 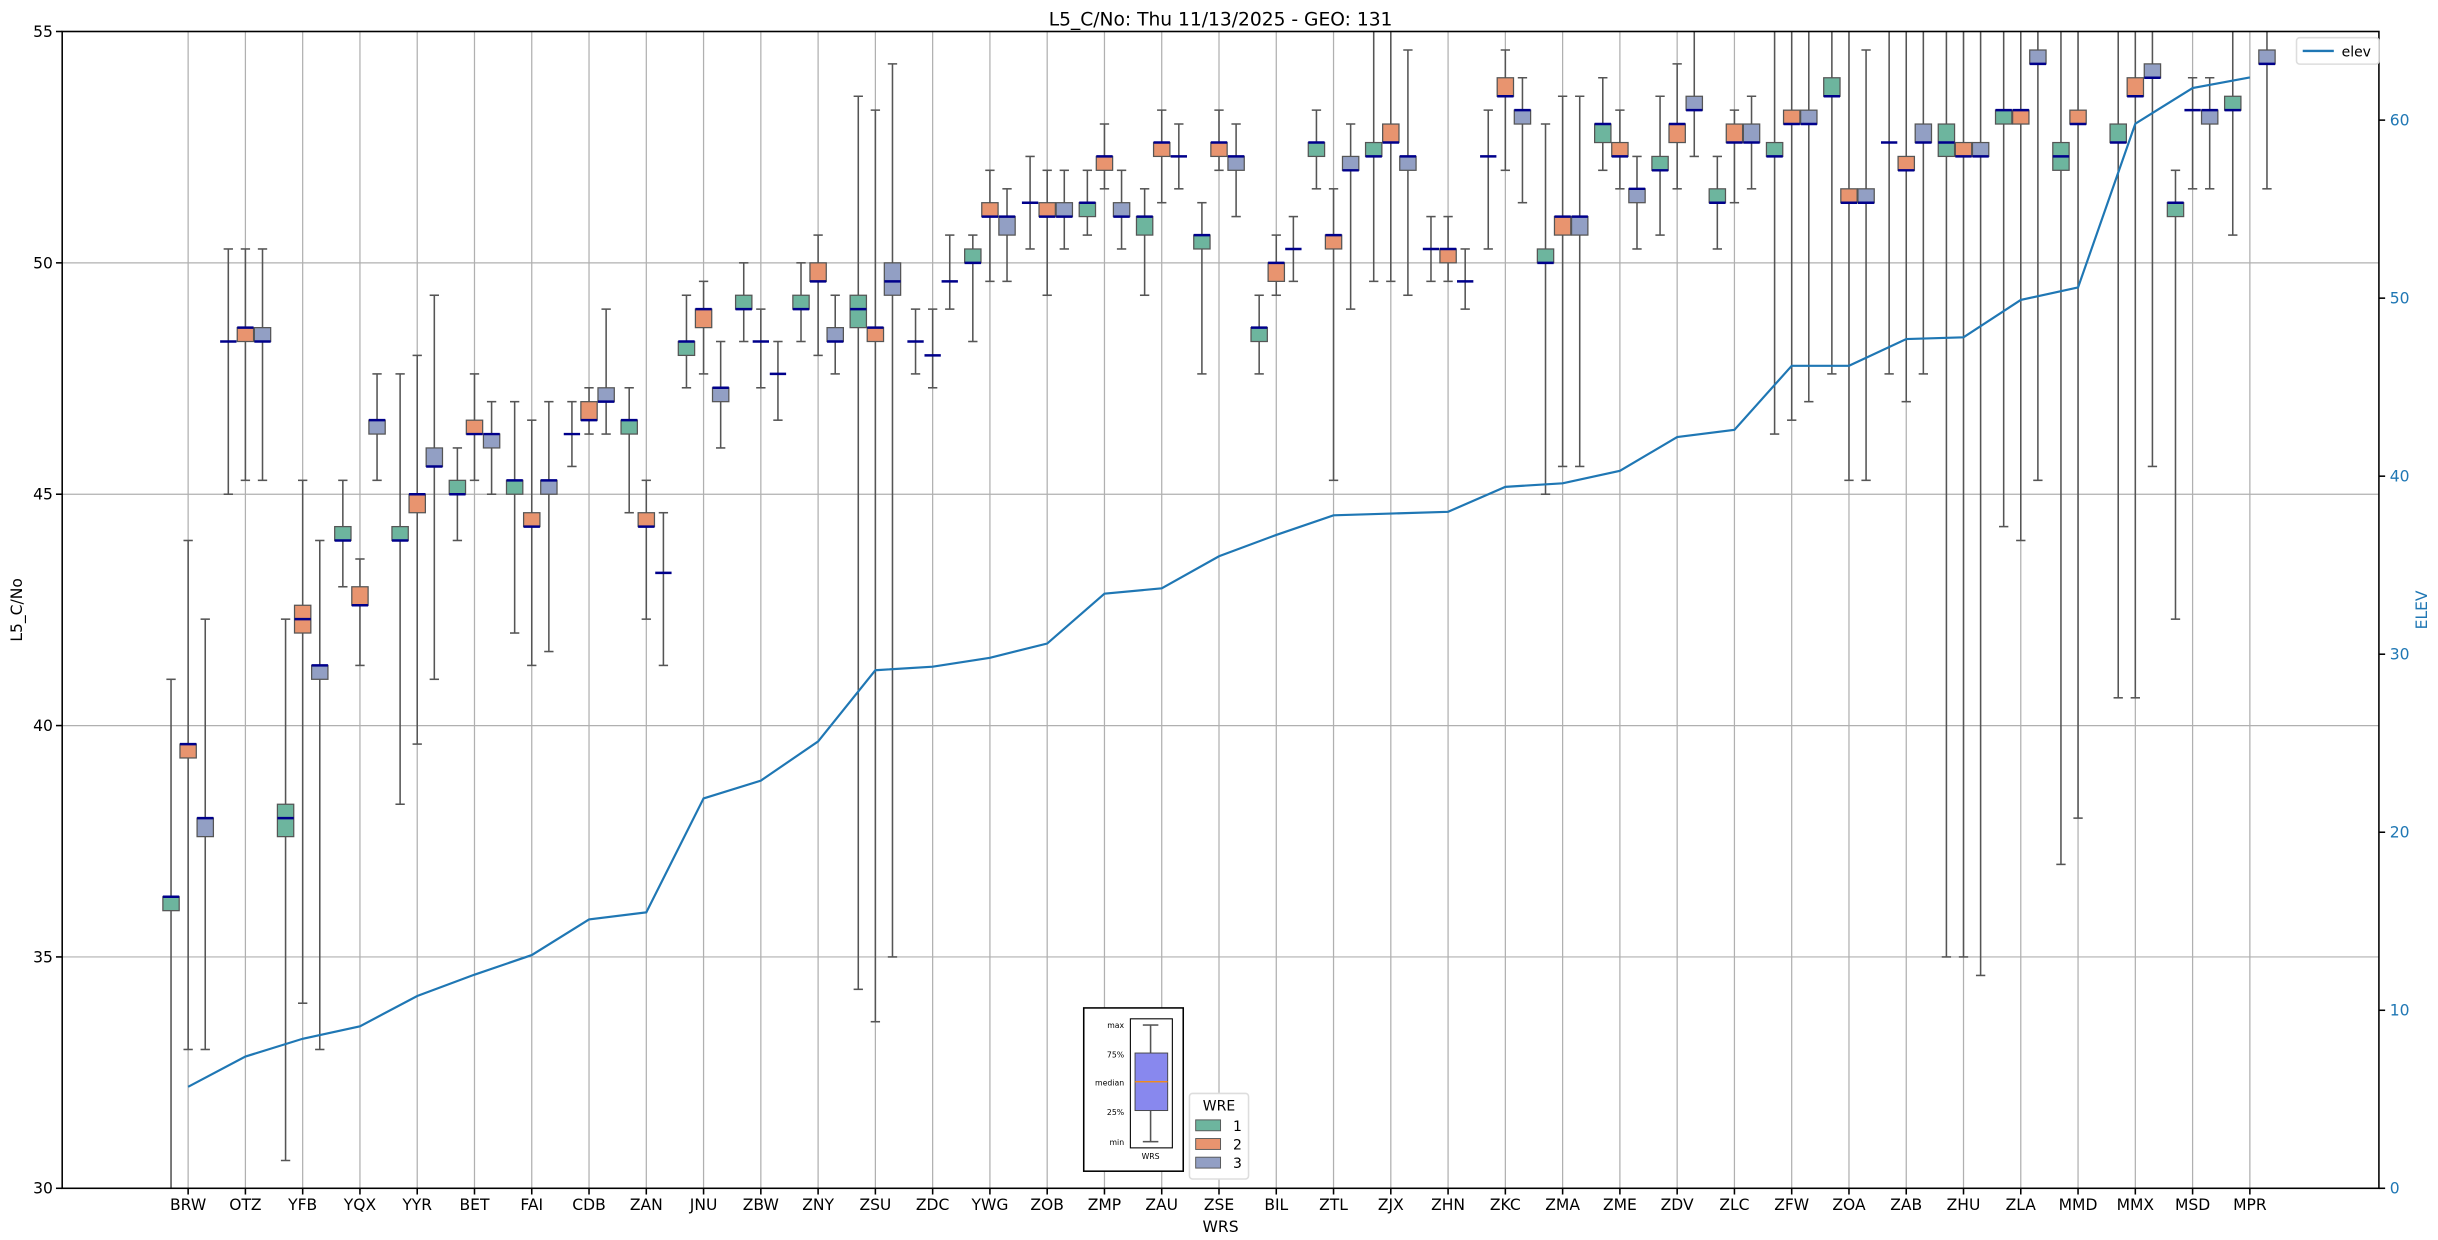 What do you see at coordinates (1237, 1145) in the screenshot?
I see `legend-label: 2` at bounding box center [1237, 1145].